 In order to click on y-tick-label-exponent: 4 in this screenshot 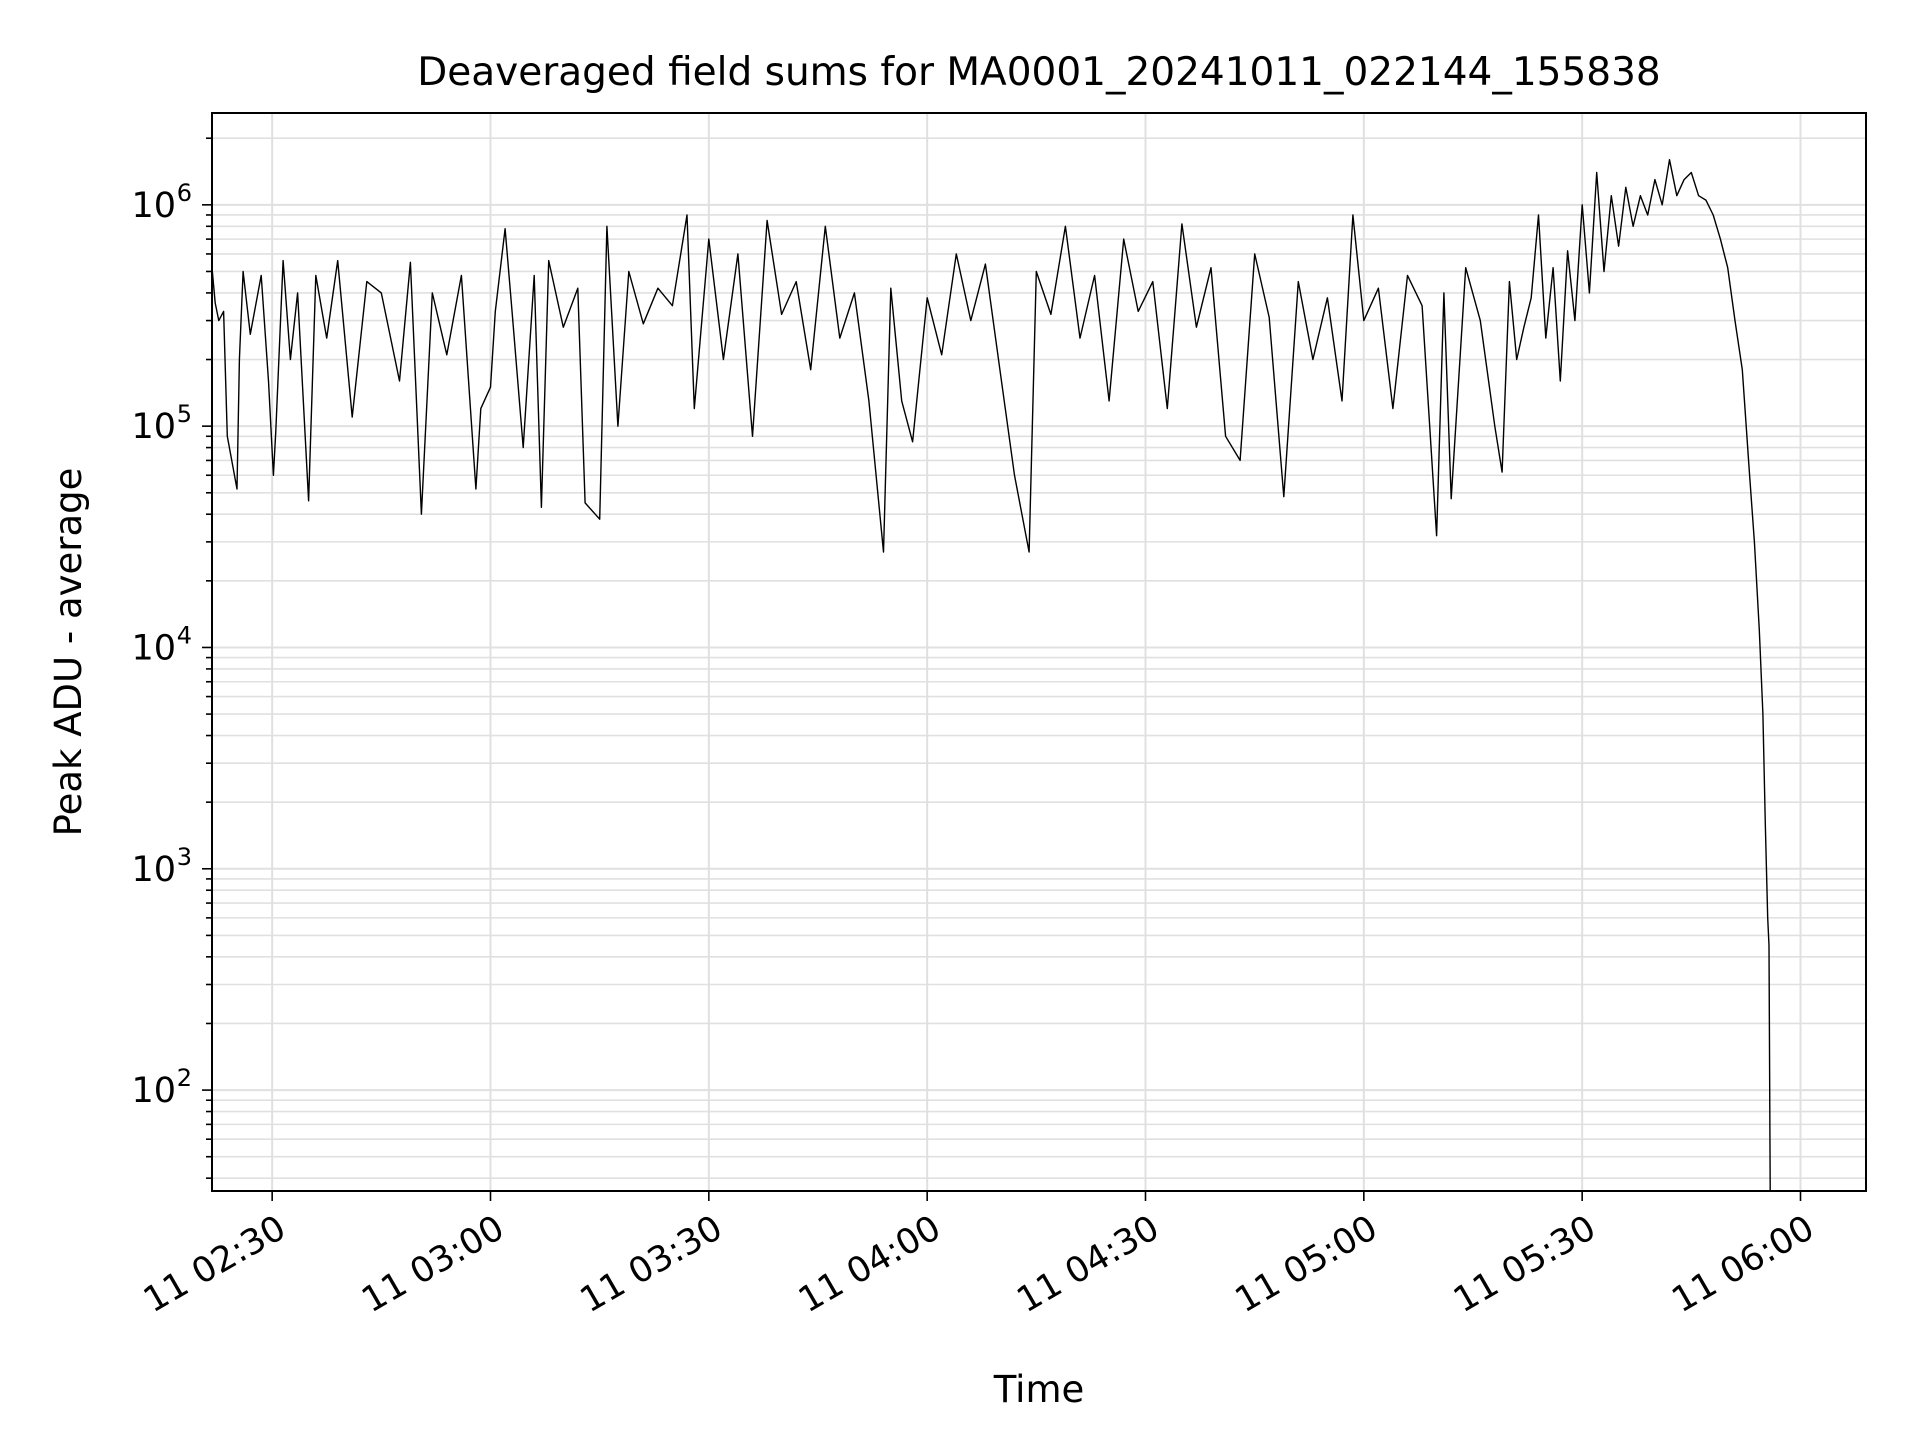, I will do `click(184, 635)`.